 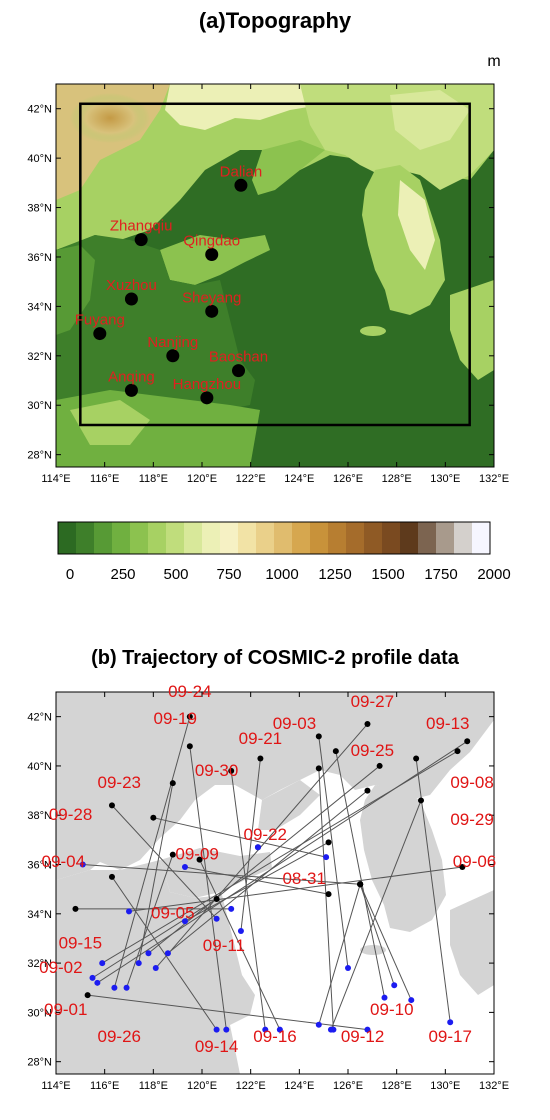 What do you see at coordinates (80, 942) in the screenshot?
I see `date-label: 09-15` at bounding box center [80, 942].